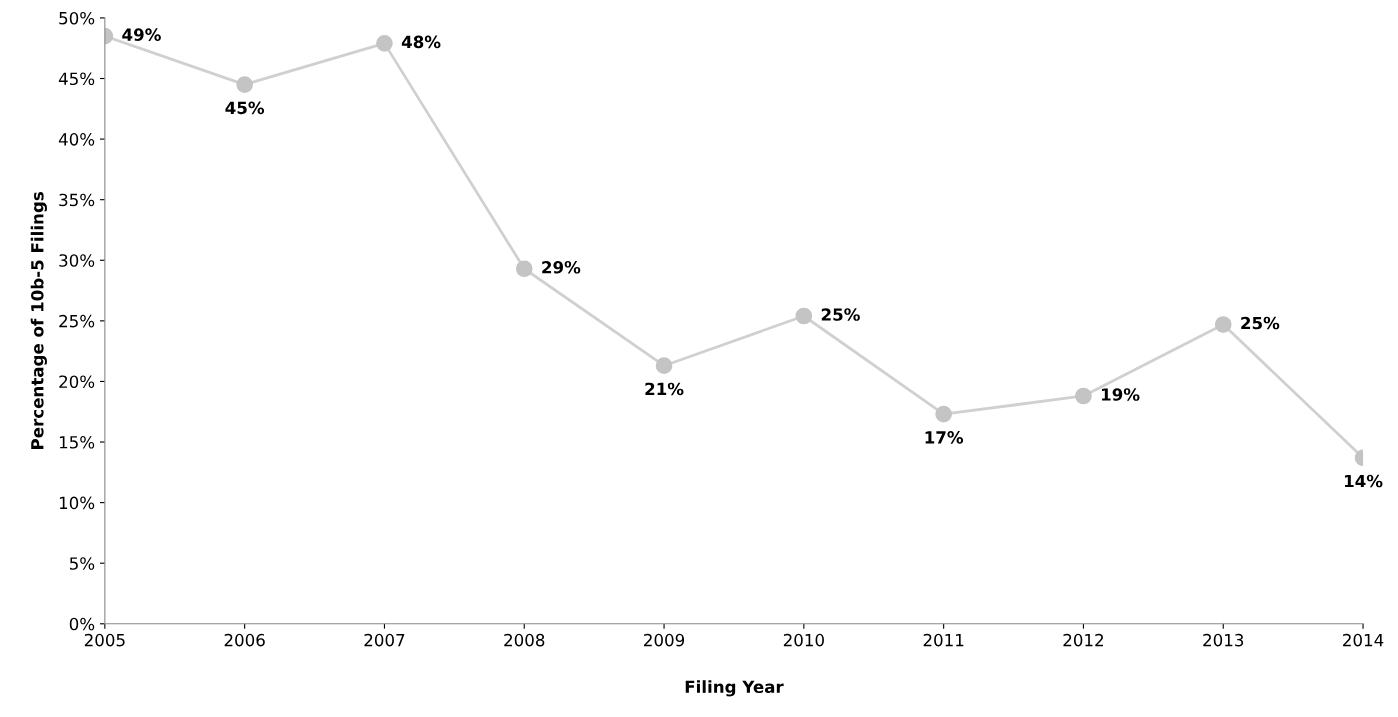 The width and height of the screenshot is (1398, 717). Describe the element at coordinates (244, 640) in the screenshot. I see `x-tick-label: 2006` at that location.